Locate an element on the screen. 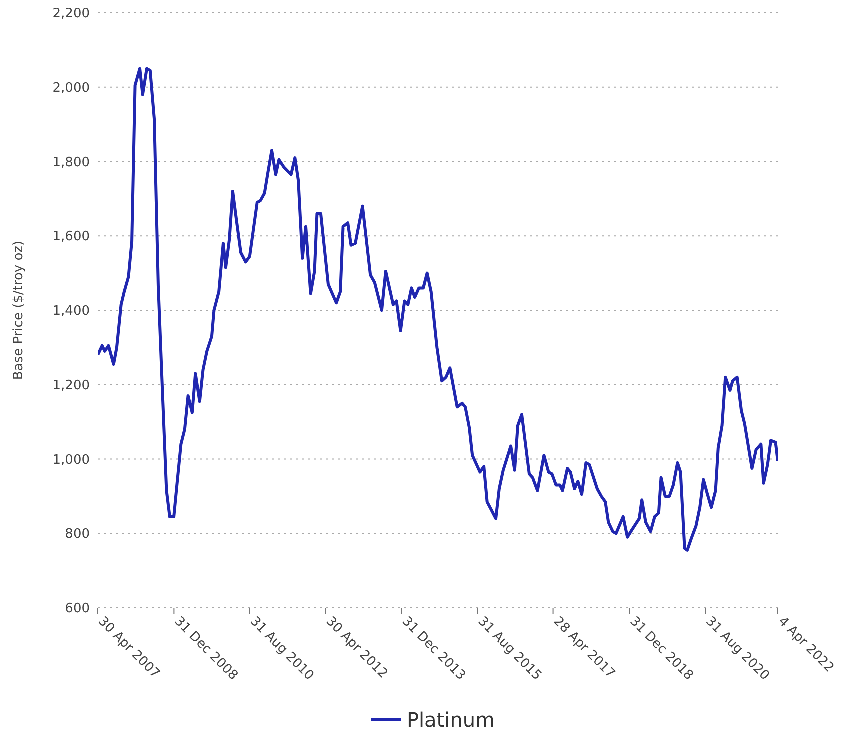 The width and height of the screenshot is (865, 754). y-axis-title: Base Price ($/troy oz) is located at coordinates (19, 310).